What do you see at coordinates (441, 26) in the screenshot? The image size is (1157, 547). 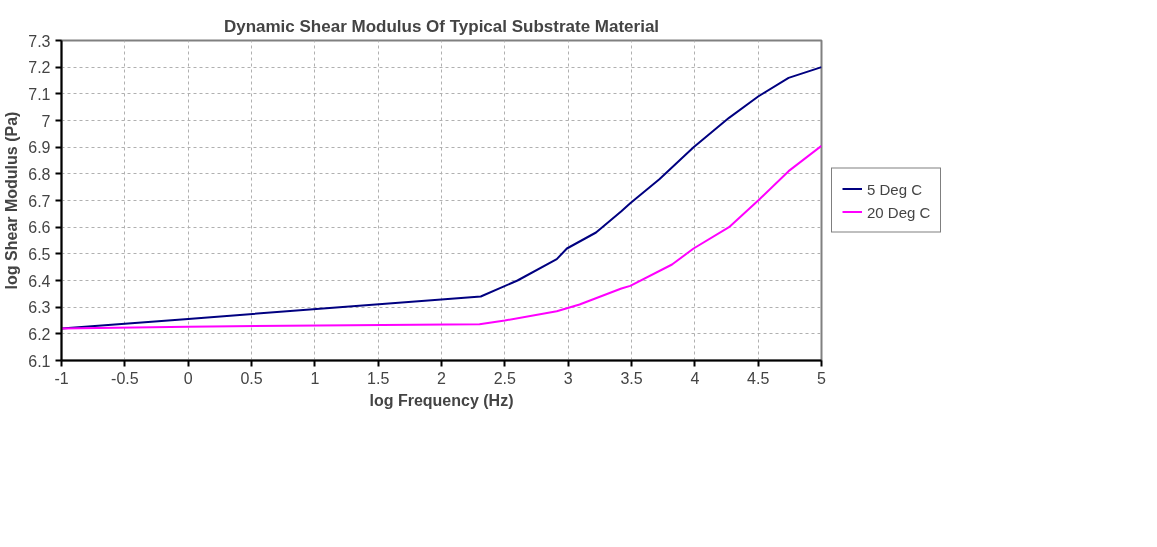 I see `chart-title: Dynamic Shear Modulus Of Typical Substrate Material` at bounding box center [441, 26].